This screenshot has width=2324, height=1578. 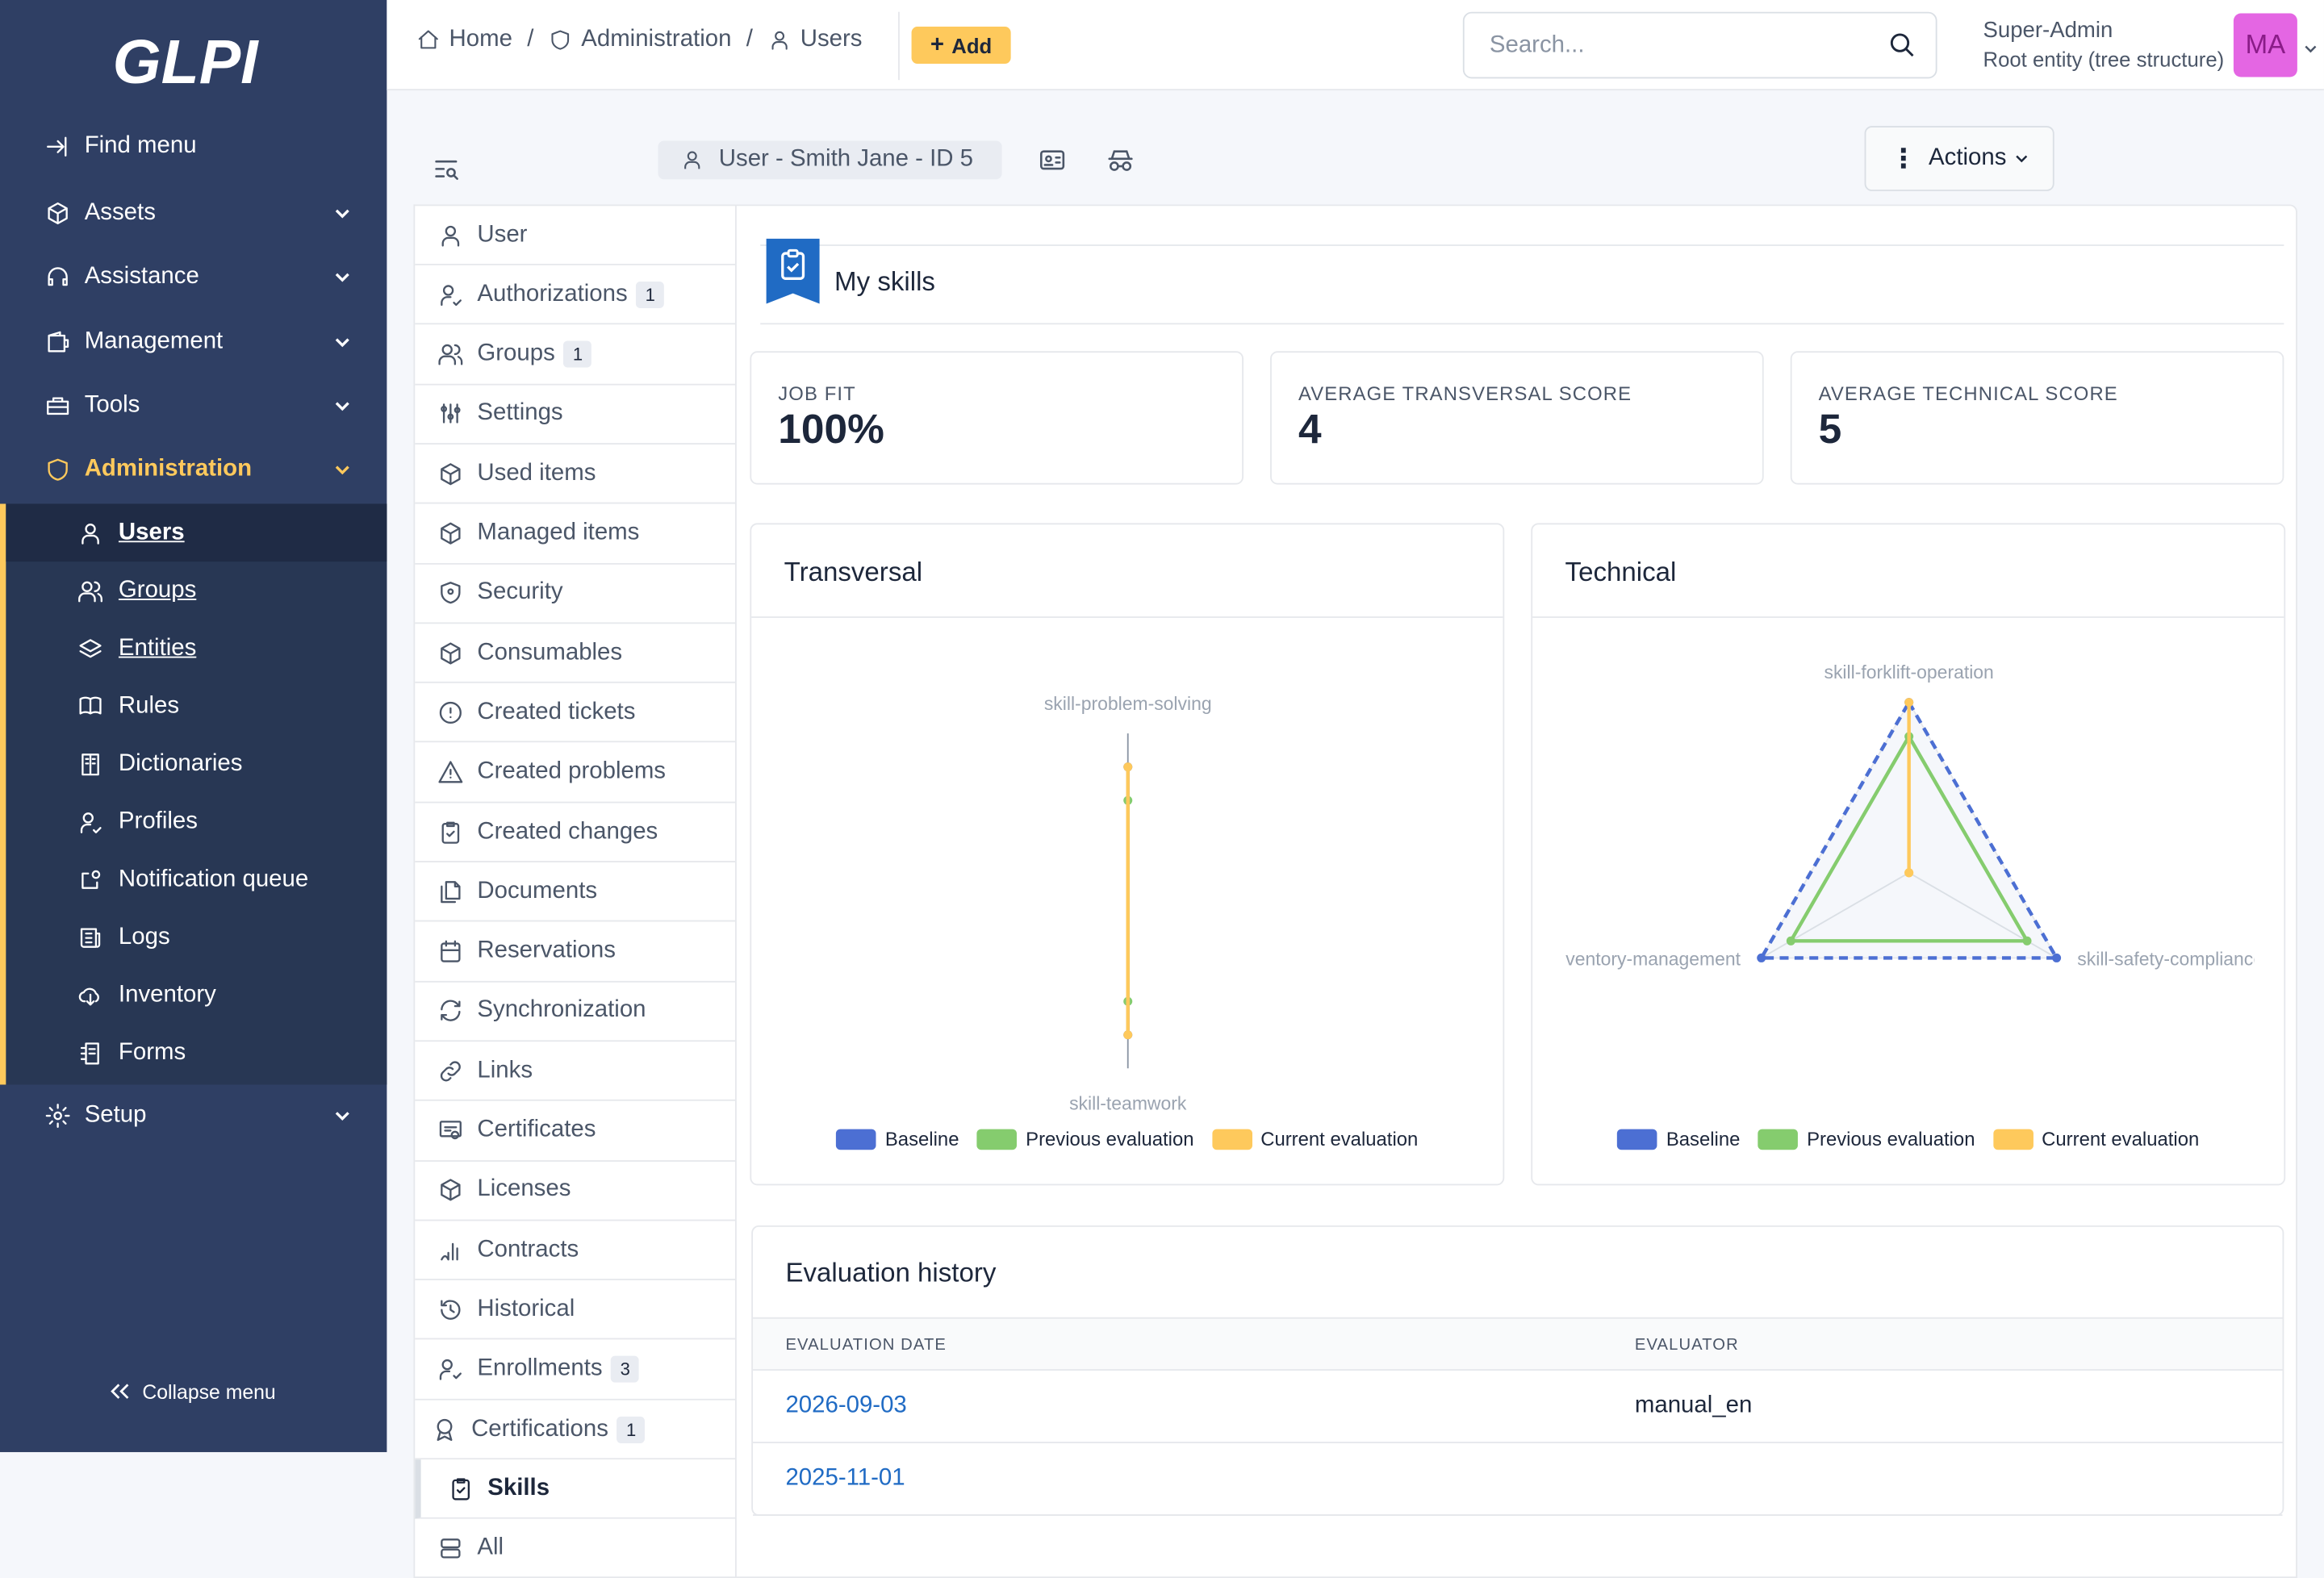 I want to click on nav-setup: Setup, so click(x=193, y=1115).